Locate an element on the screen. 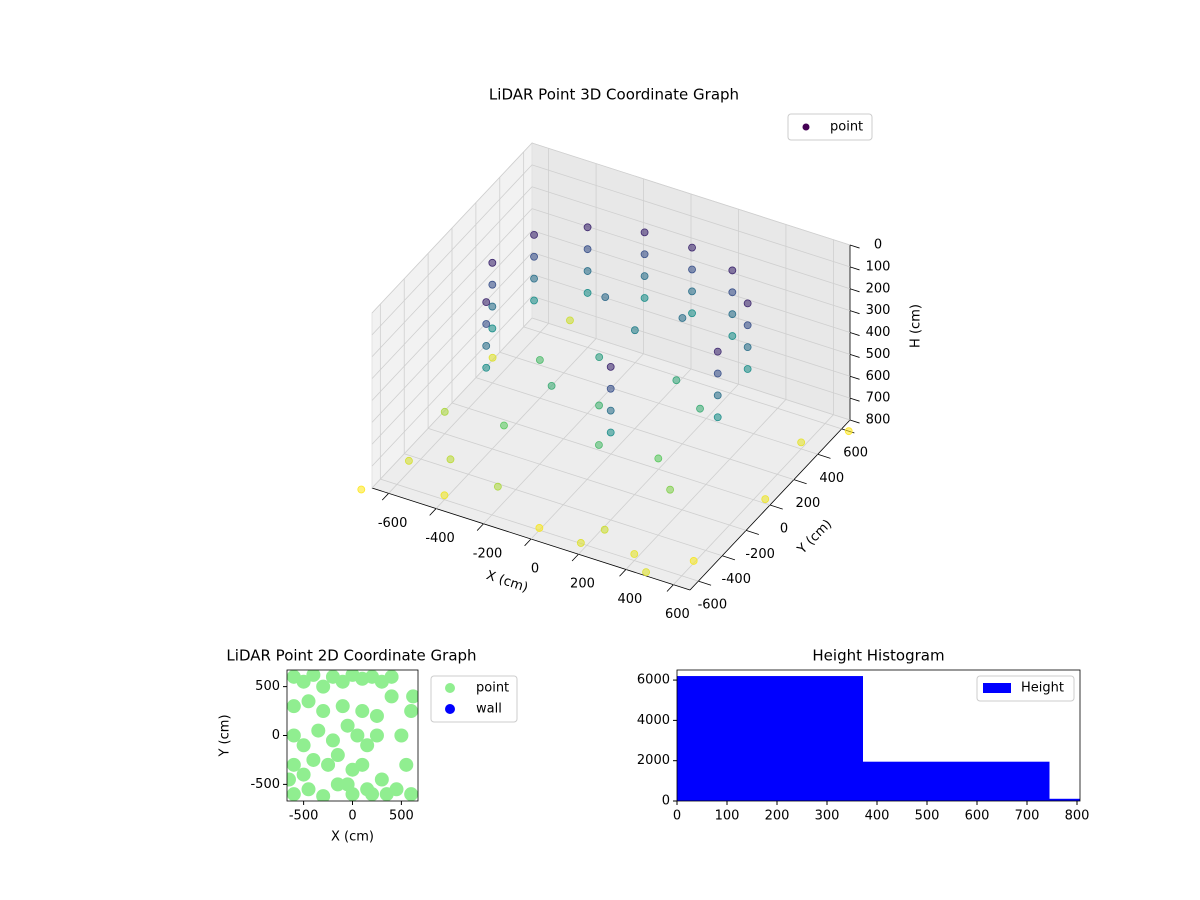 The image size is (1200, 900). x-tick-label: 700 is located at coordinates (1027, 816).